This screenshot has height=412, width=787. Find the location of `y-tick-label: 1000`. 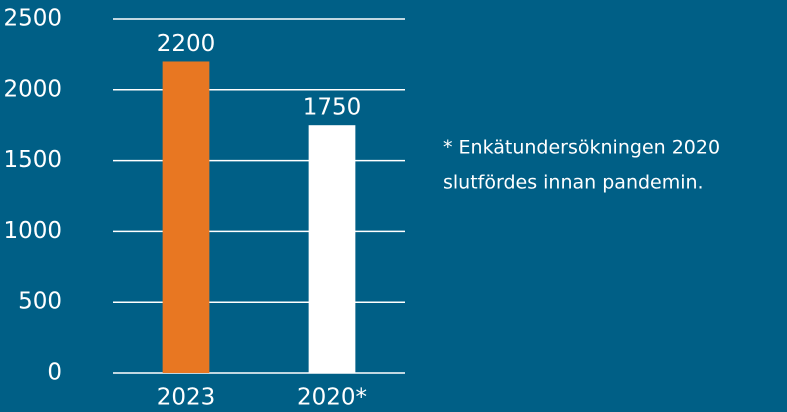

y-tick-label: 1000 is located at coordinates (32, 231).